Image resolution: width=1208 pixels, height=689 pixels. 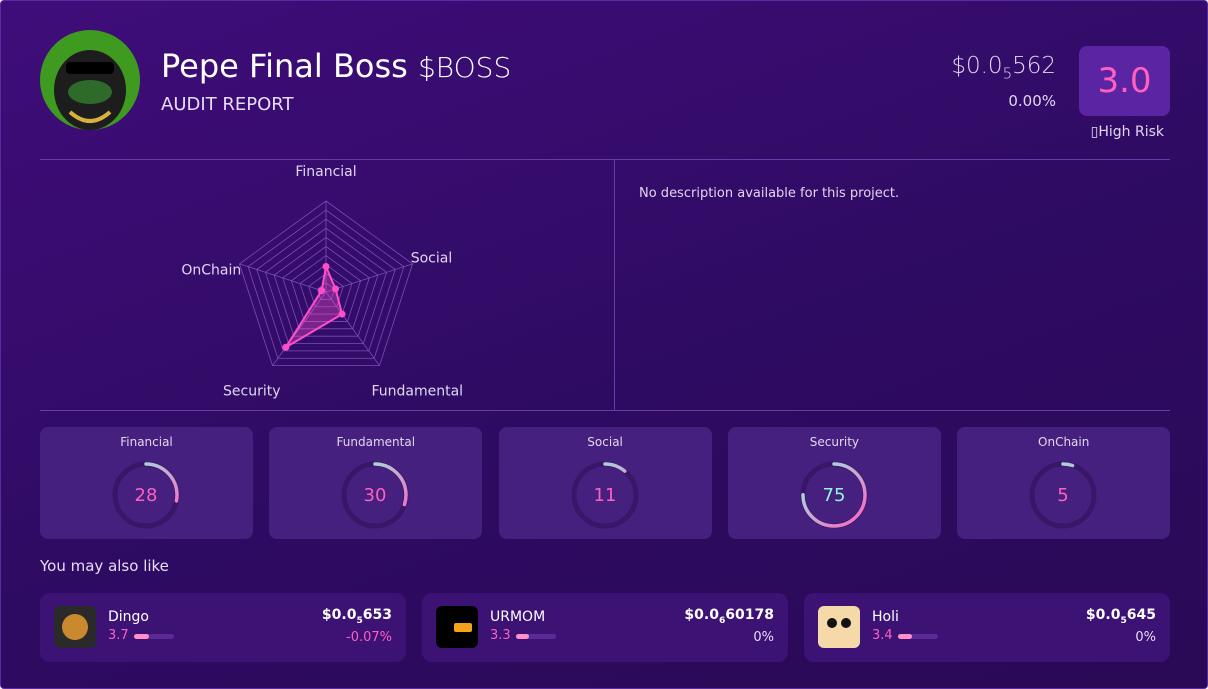 What do you see at coordinates (1064, 442) in the screenshot?
I see `score-label: OnChain` at bounding box center [1064, 442].